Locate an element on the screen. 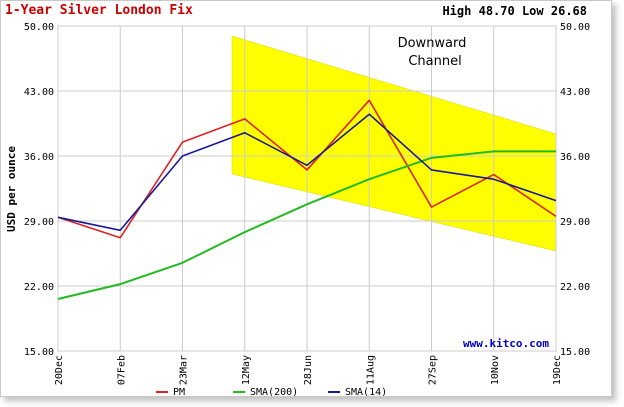 This screenshot has width=624, height=407. y-tick-label-right: 43.00 is located at coordinates (575, 92).